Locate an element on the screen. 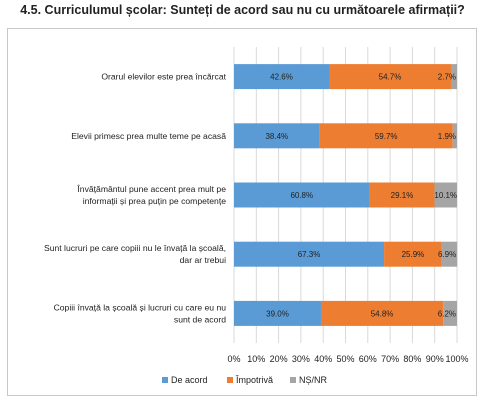  x-tick-label: 0% is located at coordinates (233, 359).